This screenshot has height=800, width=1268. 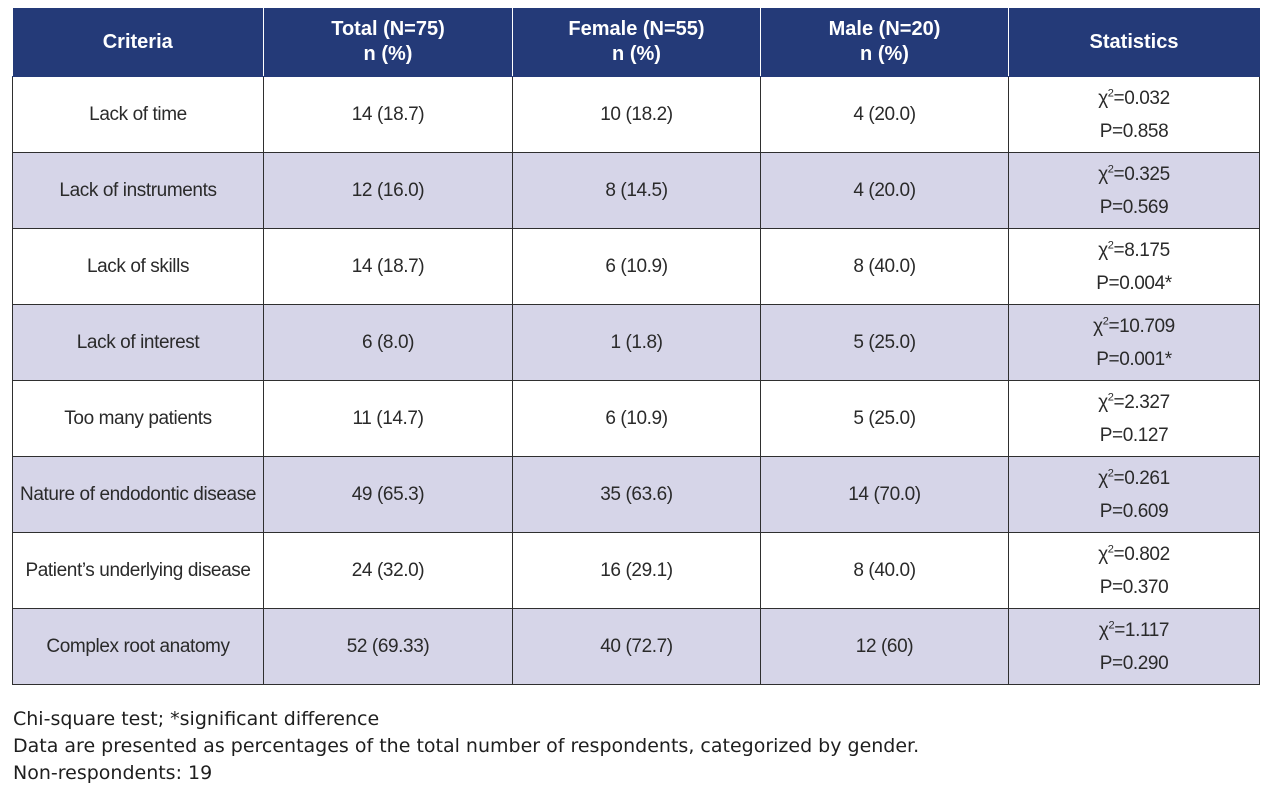 I want to click on criteria-cell: Lack of interest, so click(x=138, y=342).